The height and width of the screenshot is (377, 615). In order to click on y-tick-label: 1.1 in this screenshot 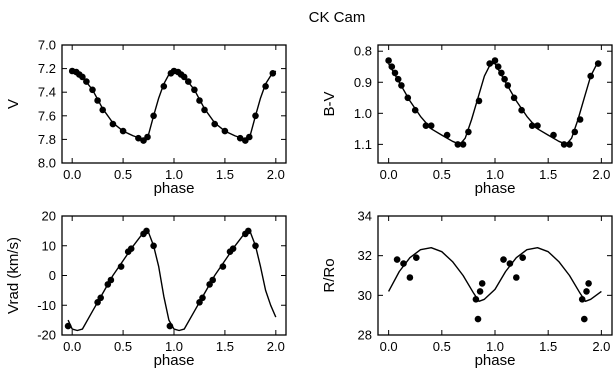, I will do `click(363, 144)`.